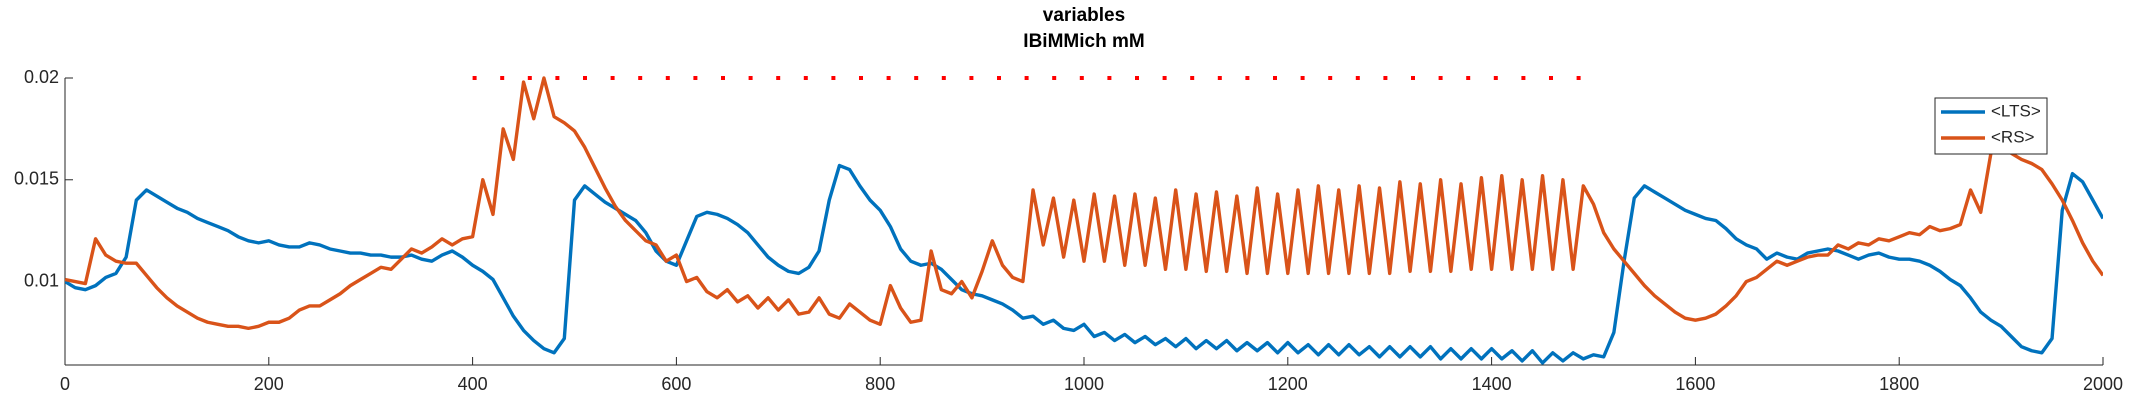 Image resolution: width=2133 pixels, height=400 pixels. I want to click on x-tick-label: 200, so click(269, 384).